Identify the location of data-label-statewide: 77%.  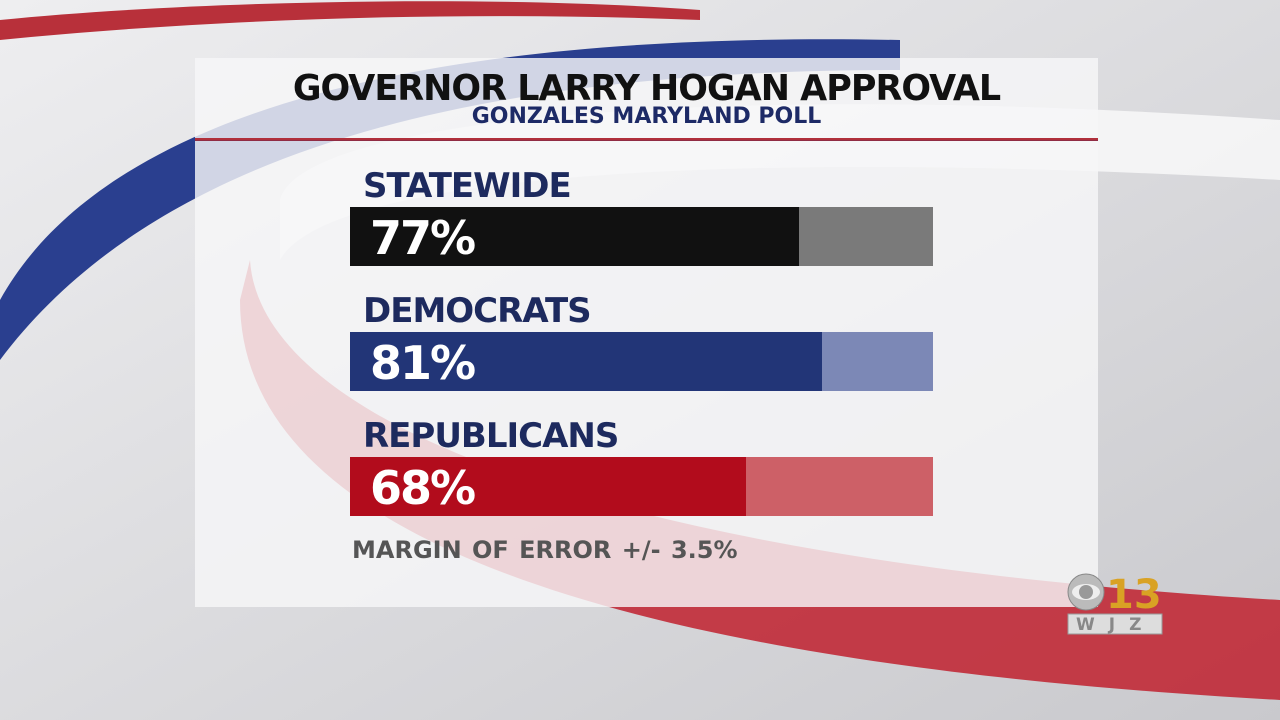
(423, 238).